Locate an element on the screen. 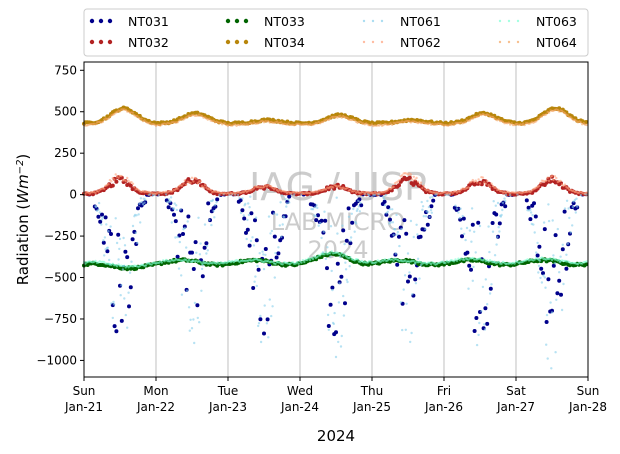 This screenshot has height=454, width=620. y-tick-label-2: −500 is located at coordinates (60, 278).